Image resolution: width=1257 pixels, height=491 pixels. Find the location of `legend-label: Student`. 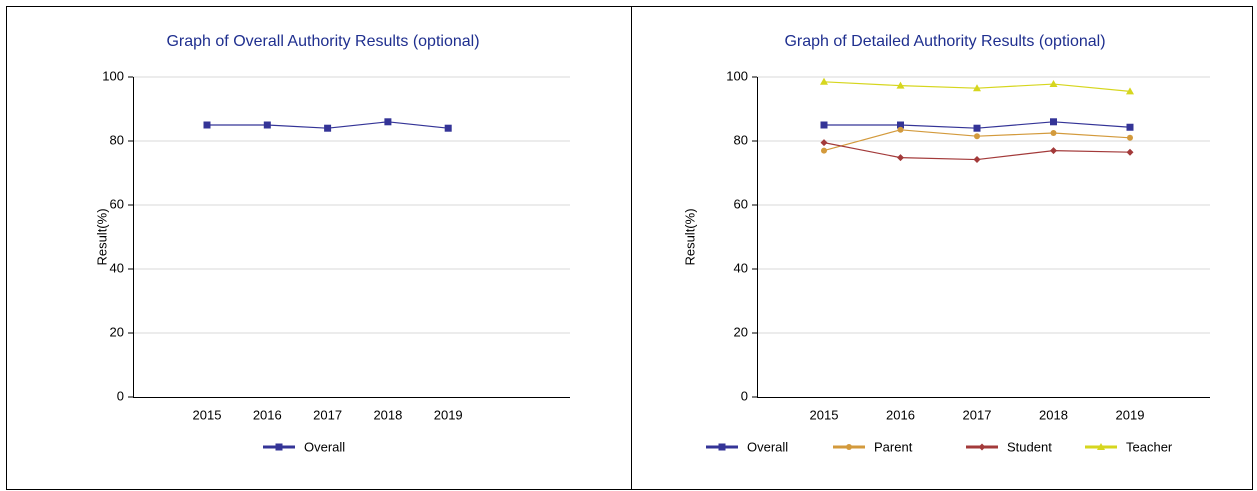

legend-label: Student is located at coordinates (1029, 446).